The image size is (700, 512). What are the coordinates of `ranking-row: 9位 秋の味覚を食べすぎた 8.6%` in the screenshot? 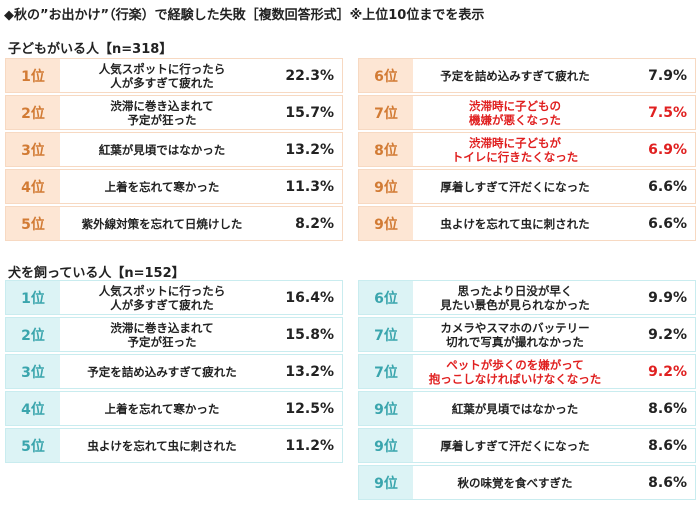 It's located at (527, 482).